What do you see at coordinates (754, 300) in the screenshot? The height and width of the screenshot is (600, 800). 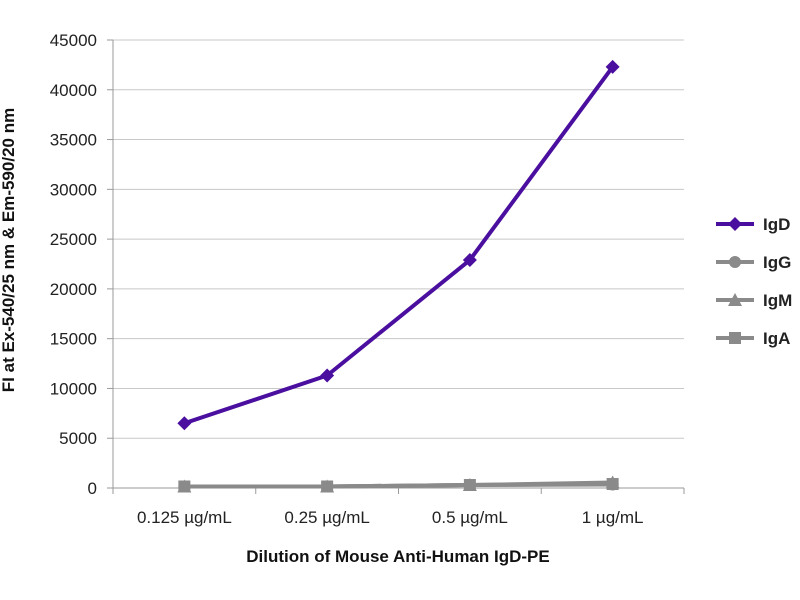 I see `legend-item-igm: IgM` at bounding box center [754, 300].